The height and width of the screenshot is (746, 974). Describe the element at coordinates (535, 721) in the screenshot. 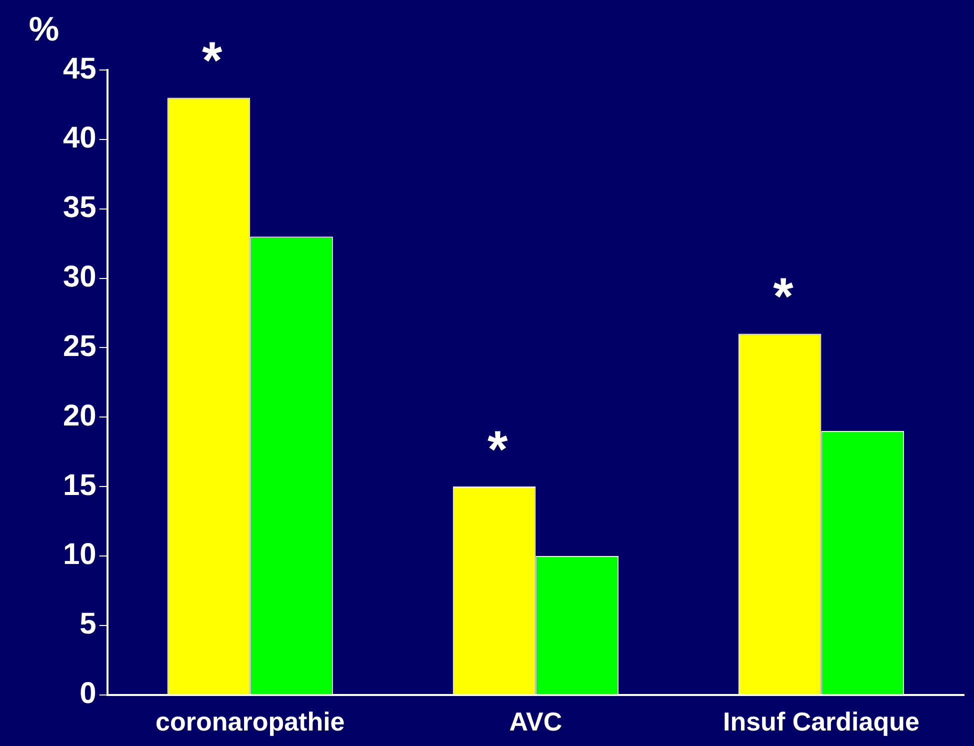

I see `x-tick-label: AVC` at that location.